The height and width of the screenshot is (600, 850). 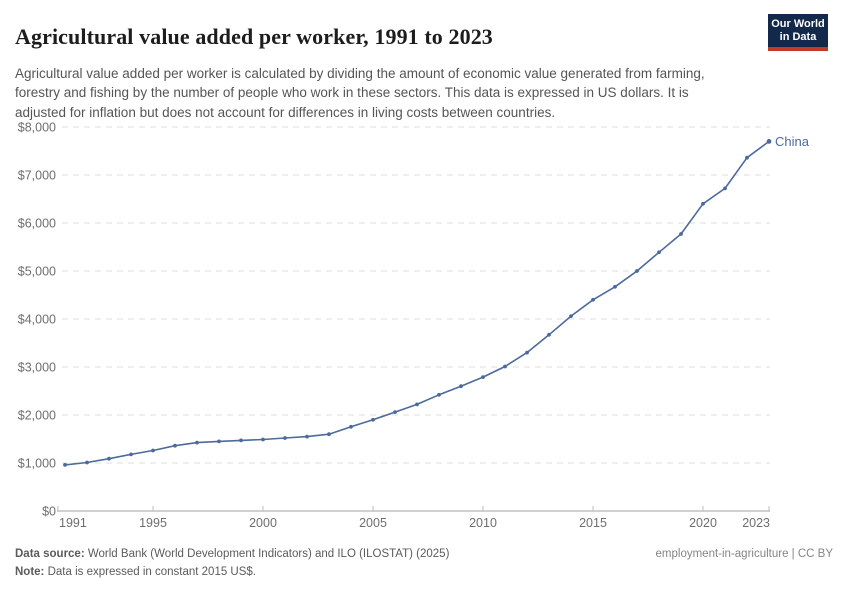 I want to click on data-point-china-2000, so click(x=263, y=439).